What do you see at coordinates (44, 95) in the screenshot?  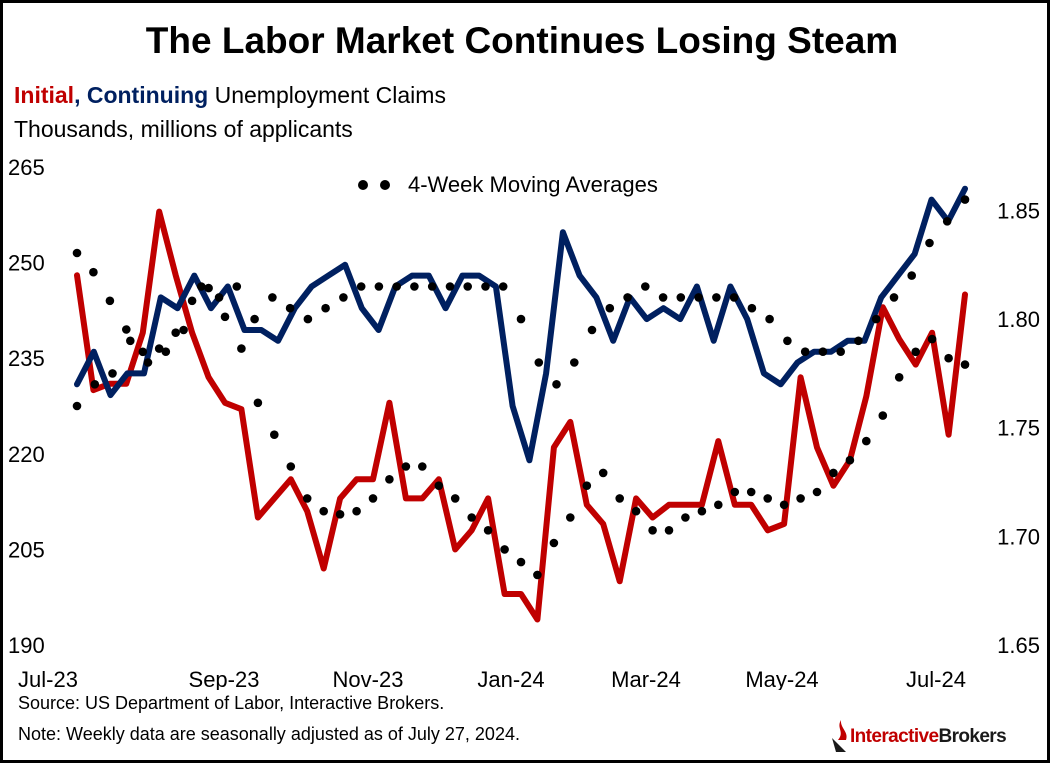 I see `subtitle-initial: Initial` at bounding box center [44, 95].